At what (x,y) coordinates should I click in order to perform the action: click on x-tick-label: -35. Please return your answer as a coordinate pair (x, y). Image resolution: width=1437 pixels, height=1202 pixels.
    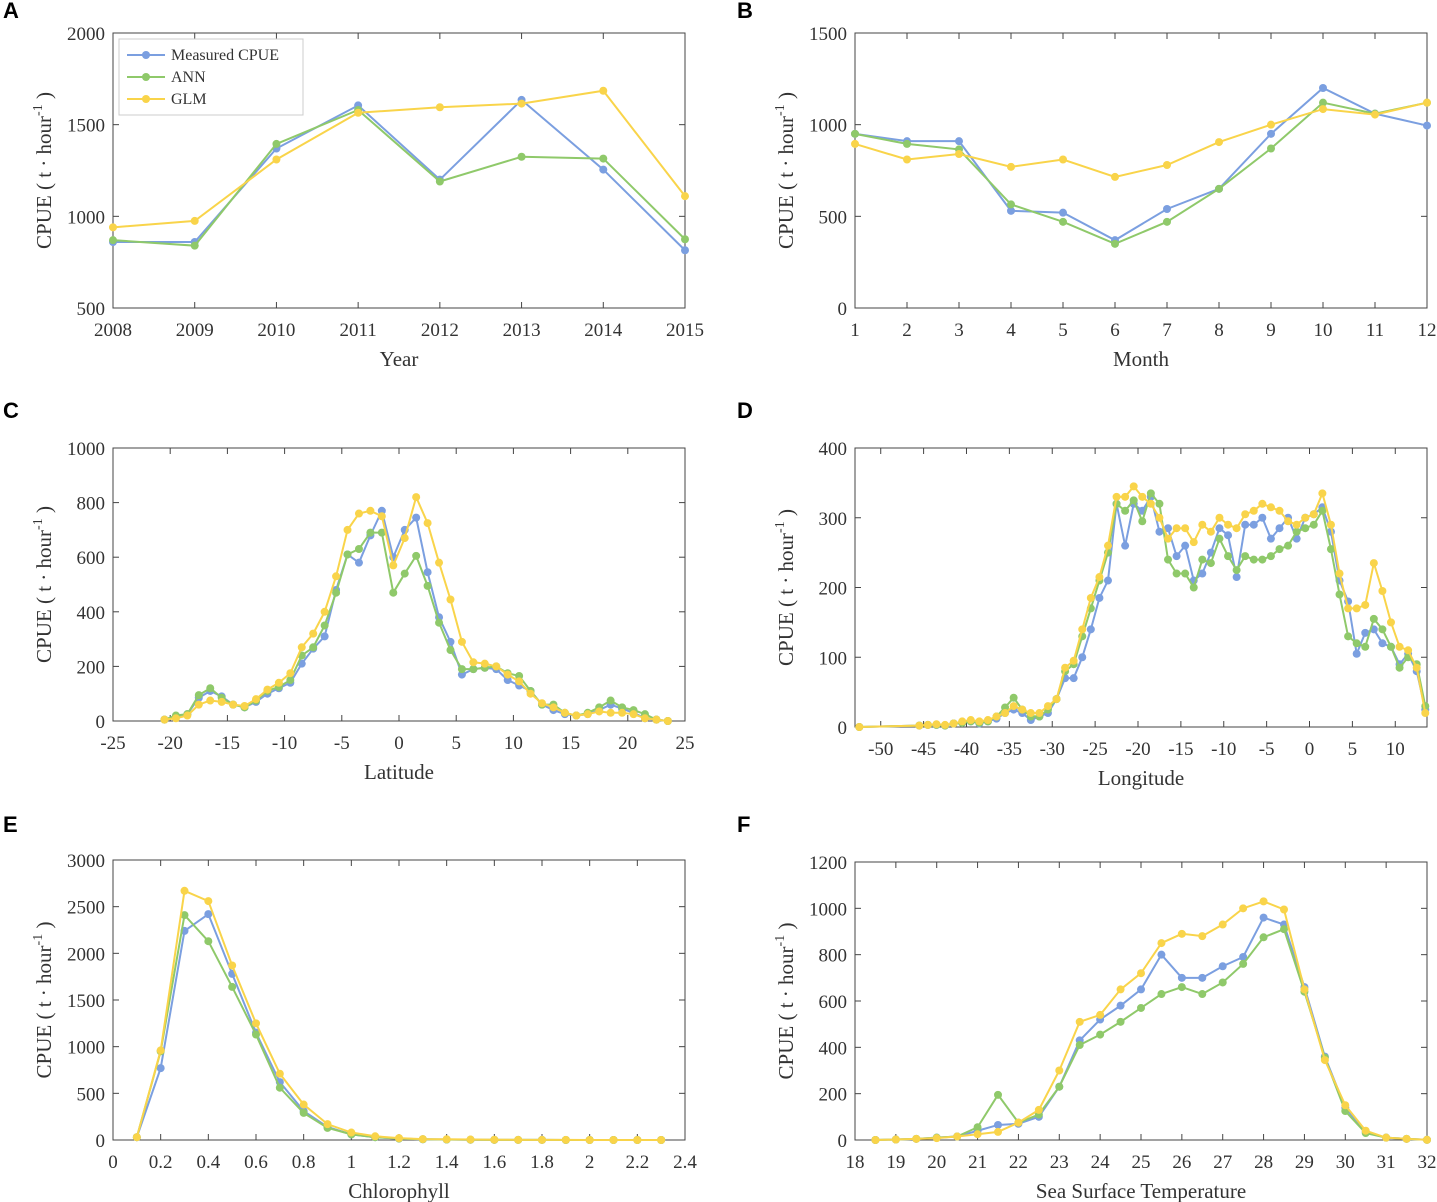
    Looking at the image, I should click on (1009, 749).